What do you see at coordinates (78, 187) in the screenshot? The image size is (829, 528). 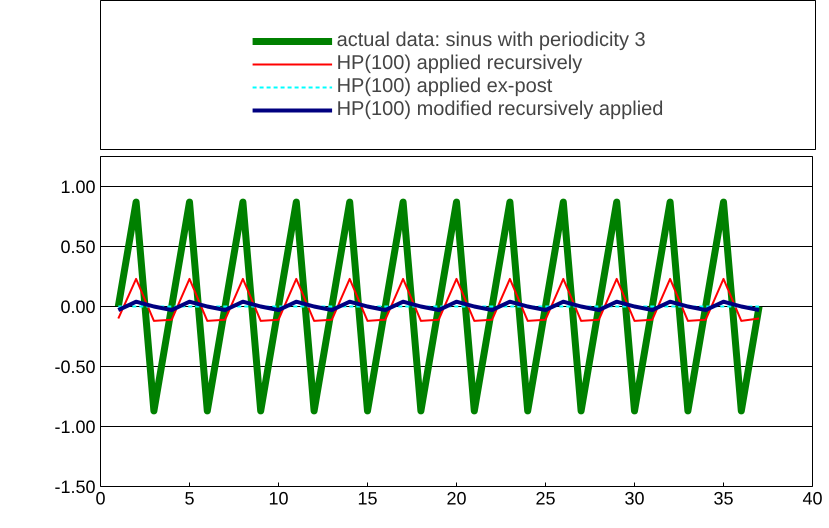 I see `y-tick-label: 1.00` at bounding box center [78, 187].